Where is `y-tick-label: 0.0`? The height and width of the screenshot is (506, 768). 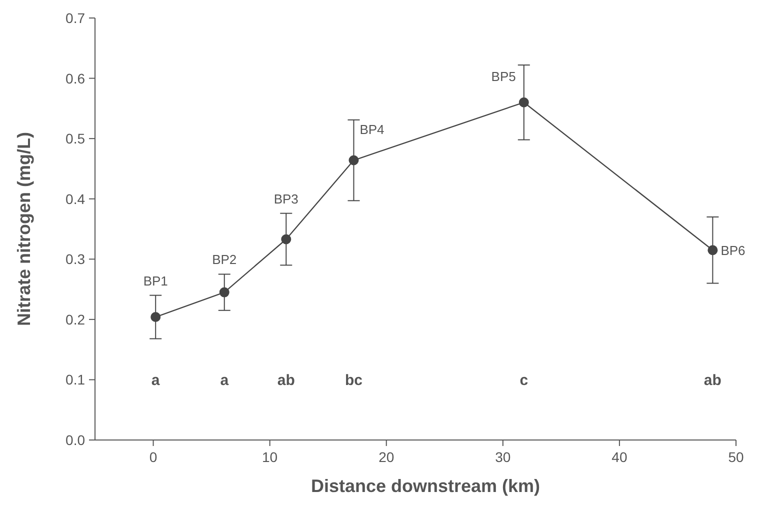
y-tick-label: 0.0 is located at coordinates (76, 440).